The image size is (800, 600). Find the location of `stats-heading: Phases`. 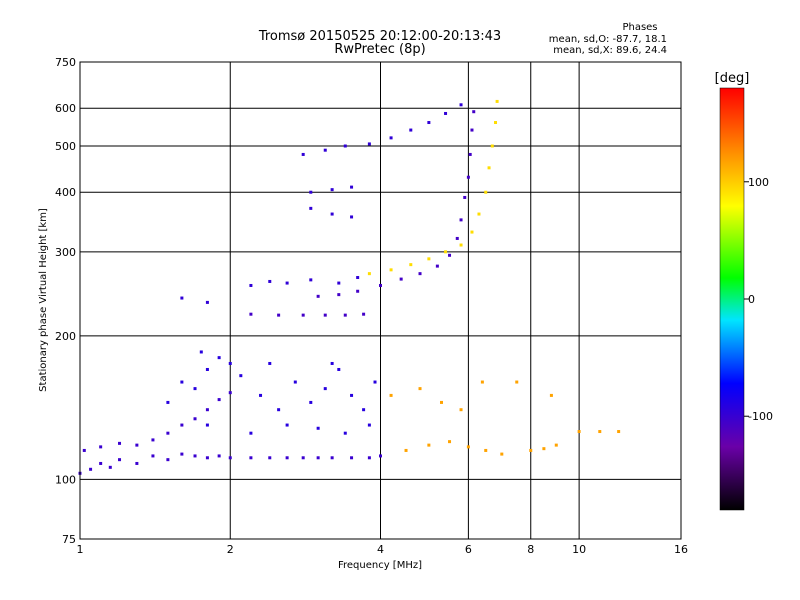

stats-heading: Phases is located at coordinates (639, 27).